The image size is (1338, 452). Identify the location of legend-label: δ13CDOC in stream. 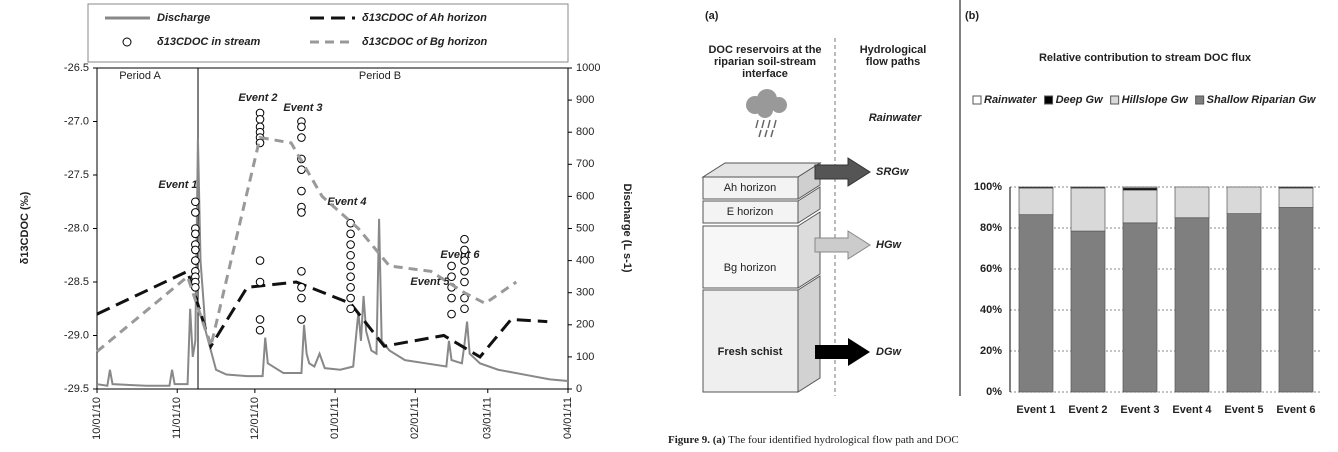
(209, 42).